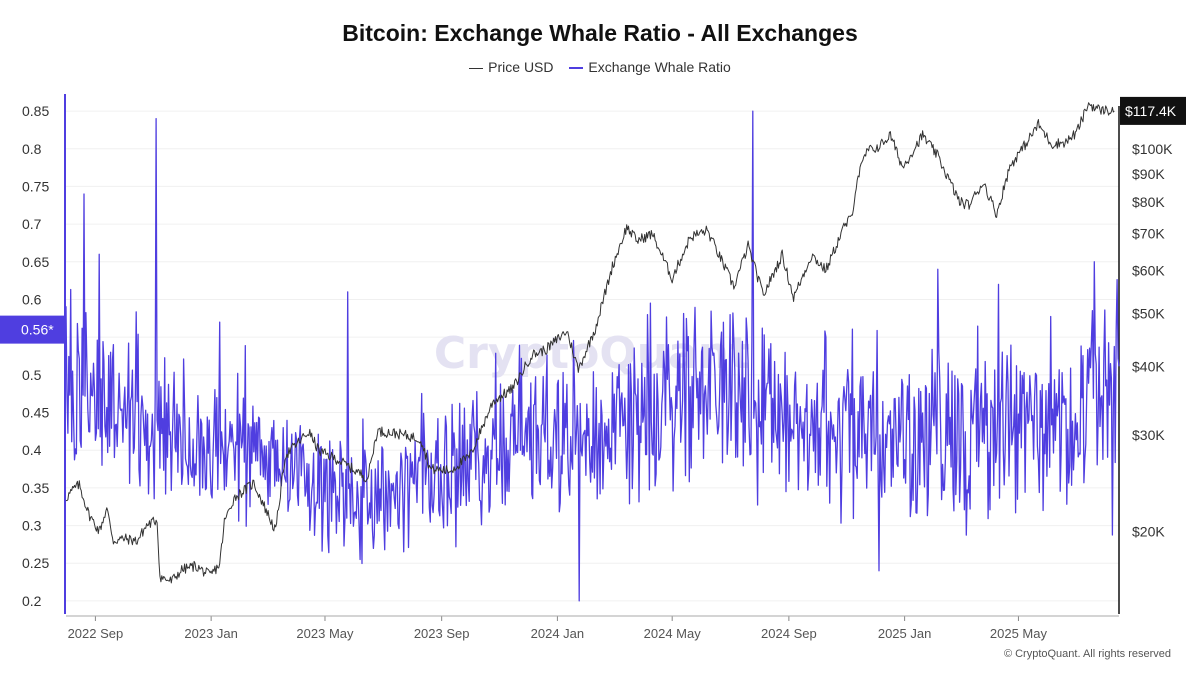  What do you see at coordinates (37, 330) in the screenshot?
I see `left-current-label: 0.56*` at bounding box center [37, 330].